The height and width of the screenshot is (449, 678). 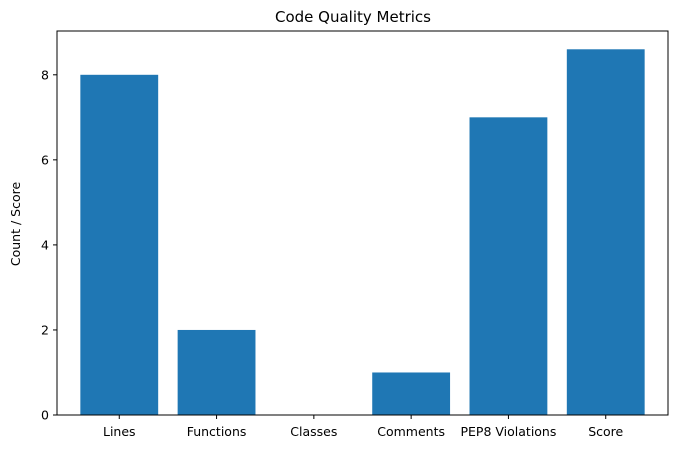 I want to click on x-tick-label: Comments, so click(x=411, y=431).